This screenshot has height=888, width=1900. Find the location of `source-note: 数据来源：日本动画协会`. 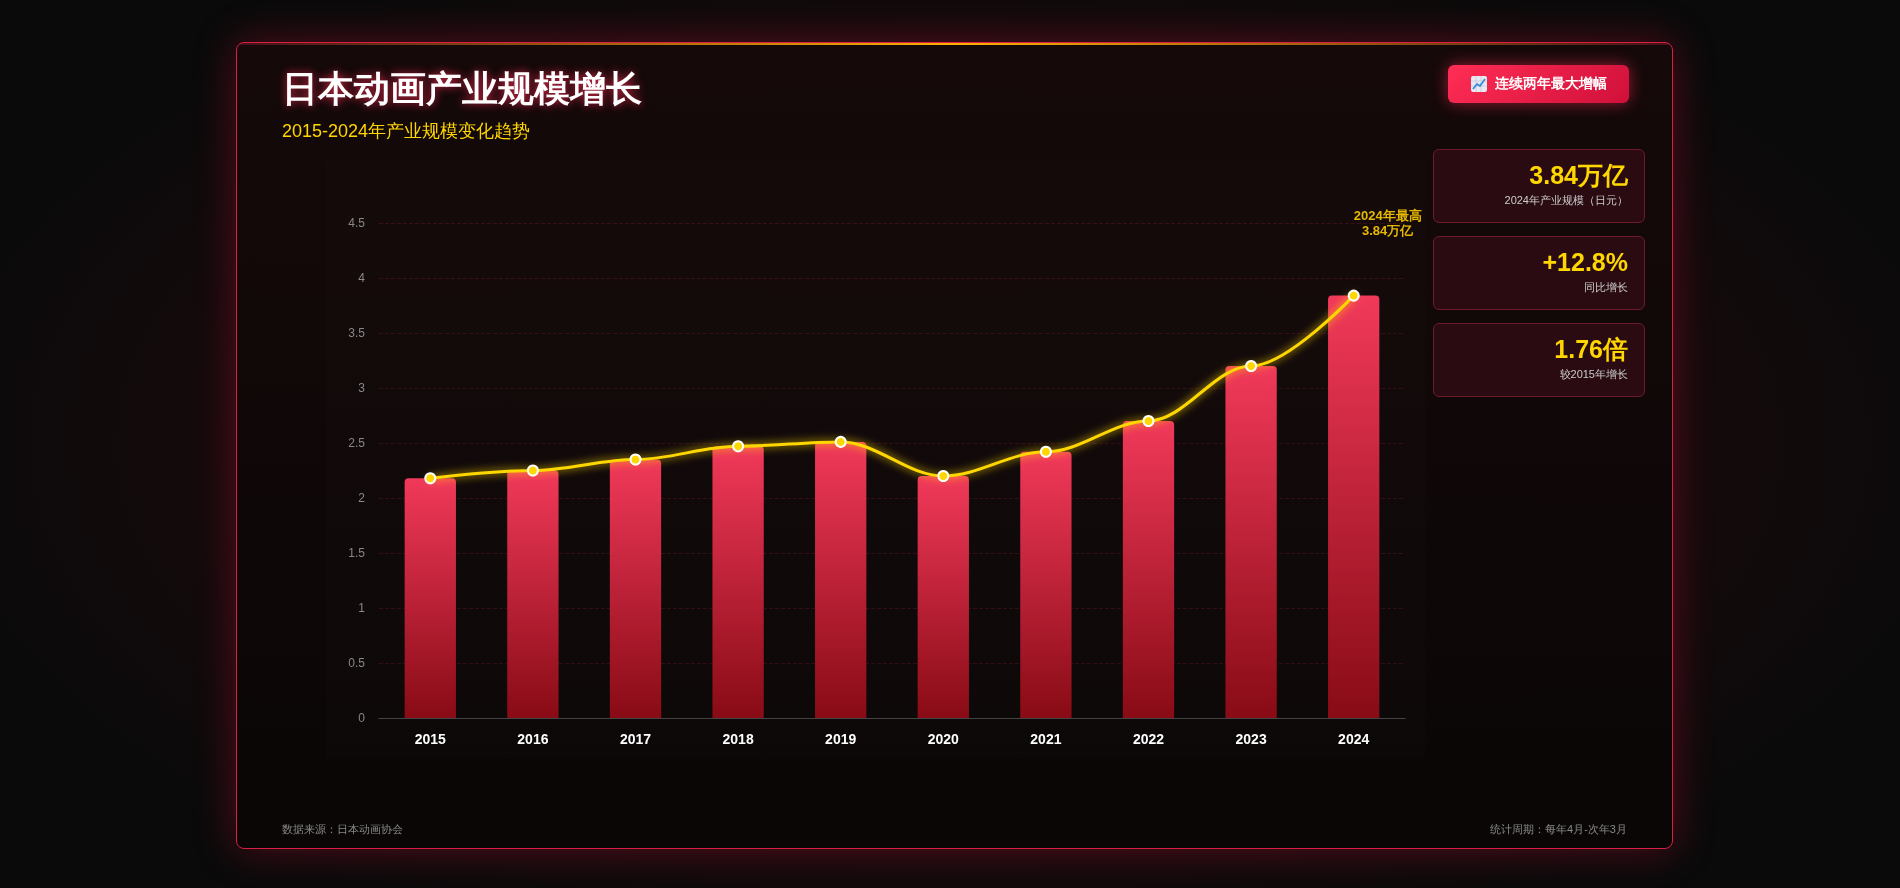

source-note: 数据来源：日本动画协会 is located at coordinates (342, 829).